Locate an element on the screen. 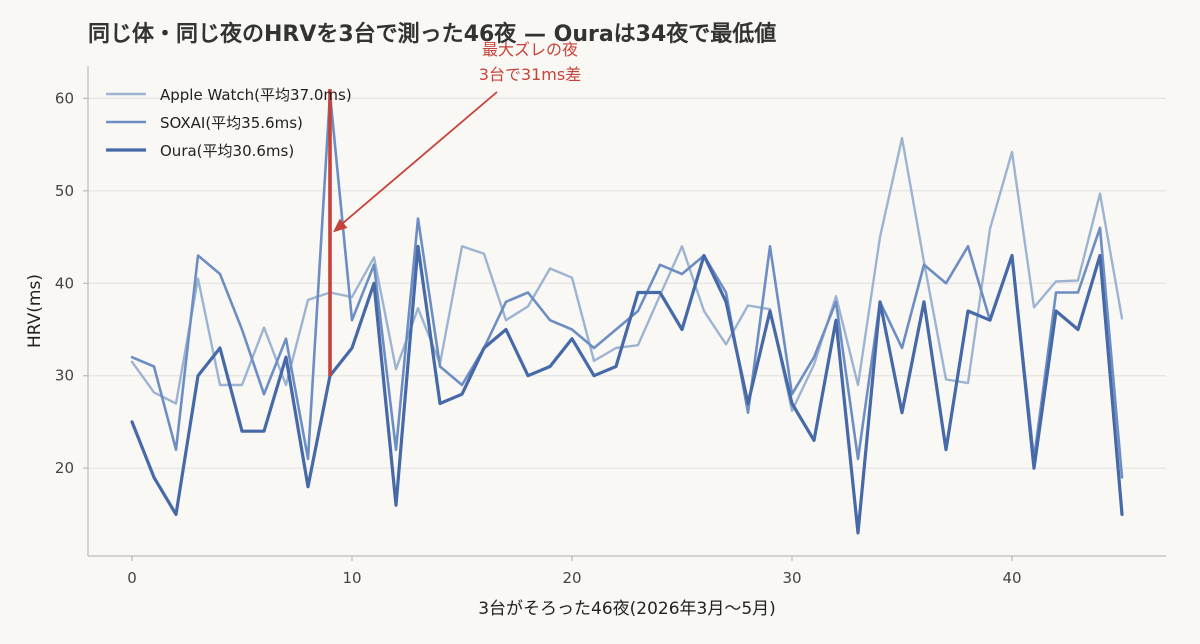 The height and width of the screenshot is (644, 1200). y-tick-label: 40 is located at coordinates (64, 283).